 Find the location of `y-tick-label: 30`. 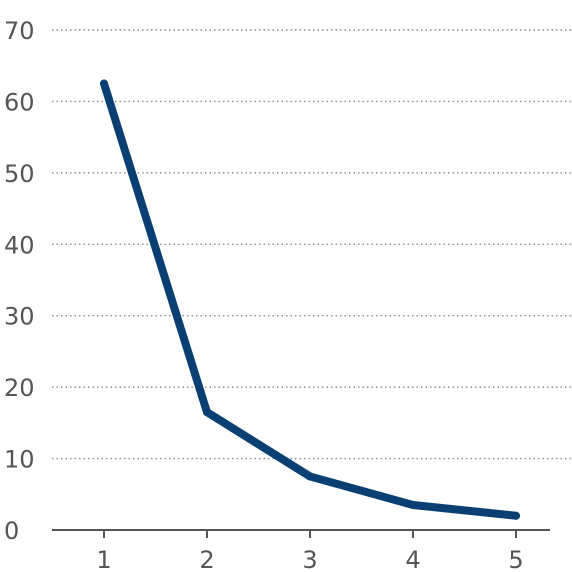

y-tick-label: 30 is located at coordinates (19, 317).